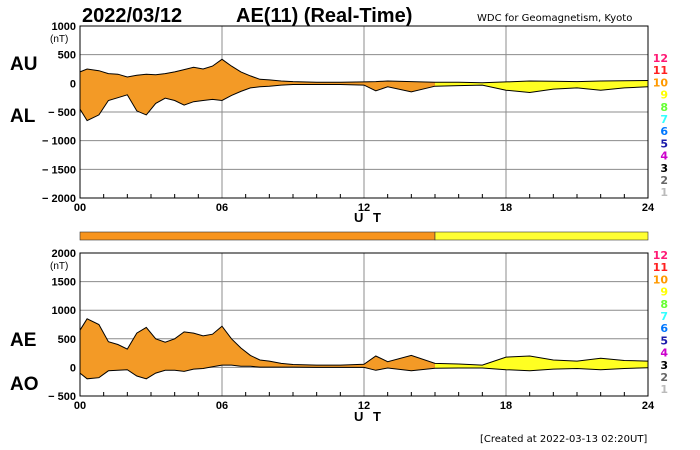  I want to click on y-tick-label: − 2000, so click(59, 199).